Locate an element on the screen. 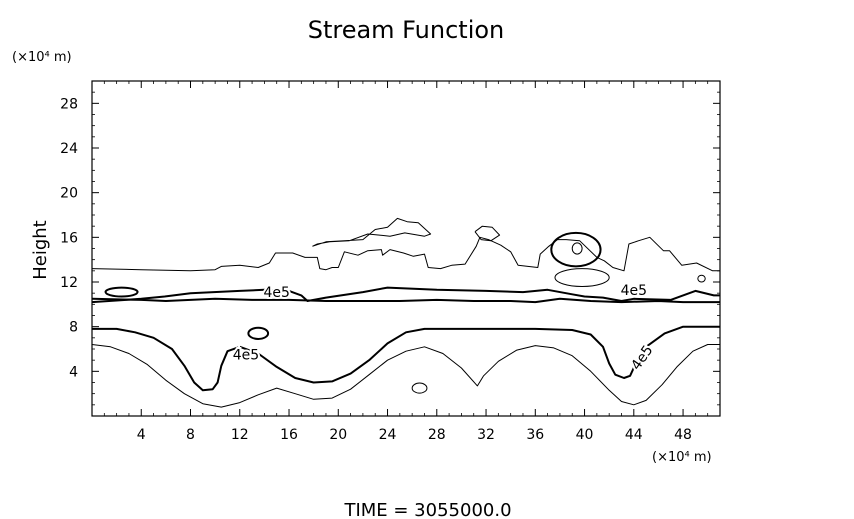 This screenshot has width=854, height=519. contour-line-lower-thick is located at coordinates (406, 358).